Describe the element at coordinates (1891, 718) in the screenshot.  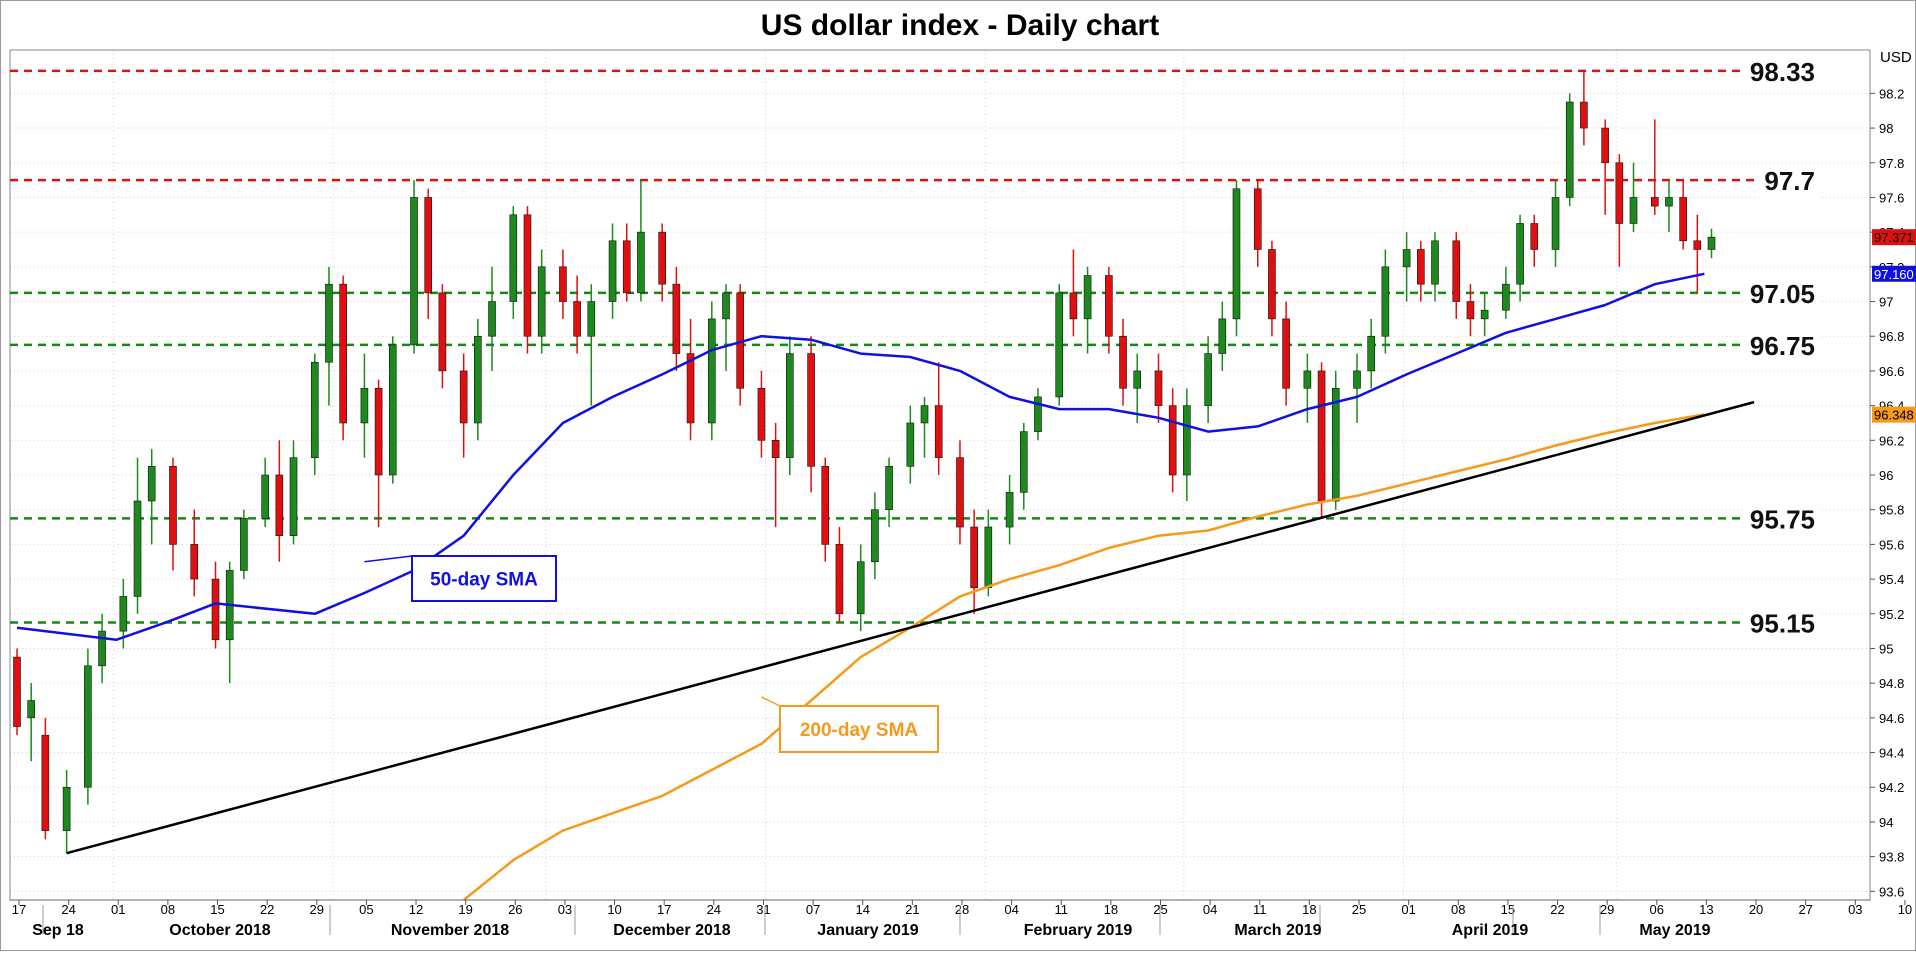
I see `y-tick-label: 94.6` at that location.